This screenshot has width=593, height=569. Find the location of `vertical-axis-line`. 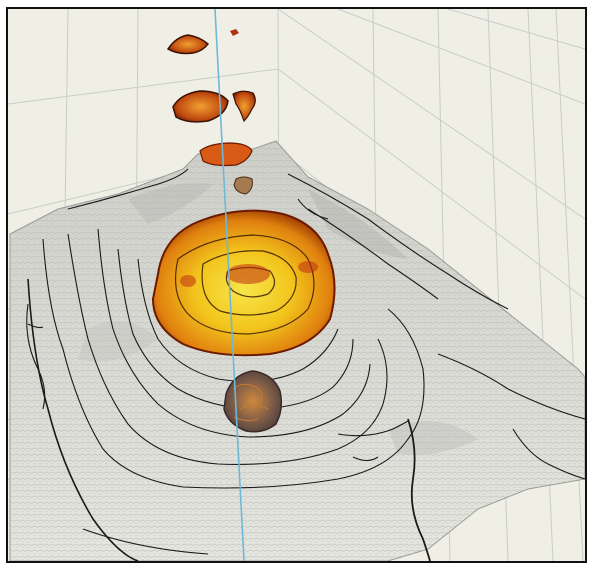

vertical-axis-line is located at coordinates (229, 285).